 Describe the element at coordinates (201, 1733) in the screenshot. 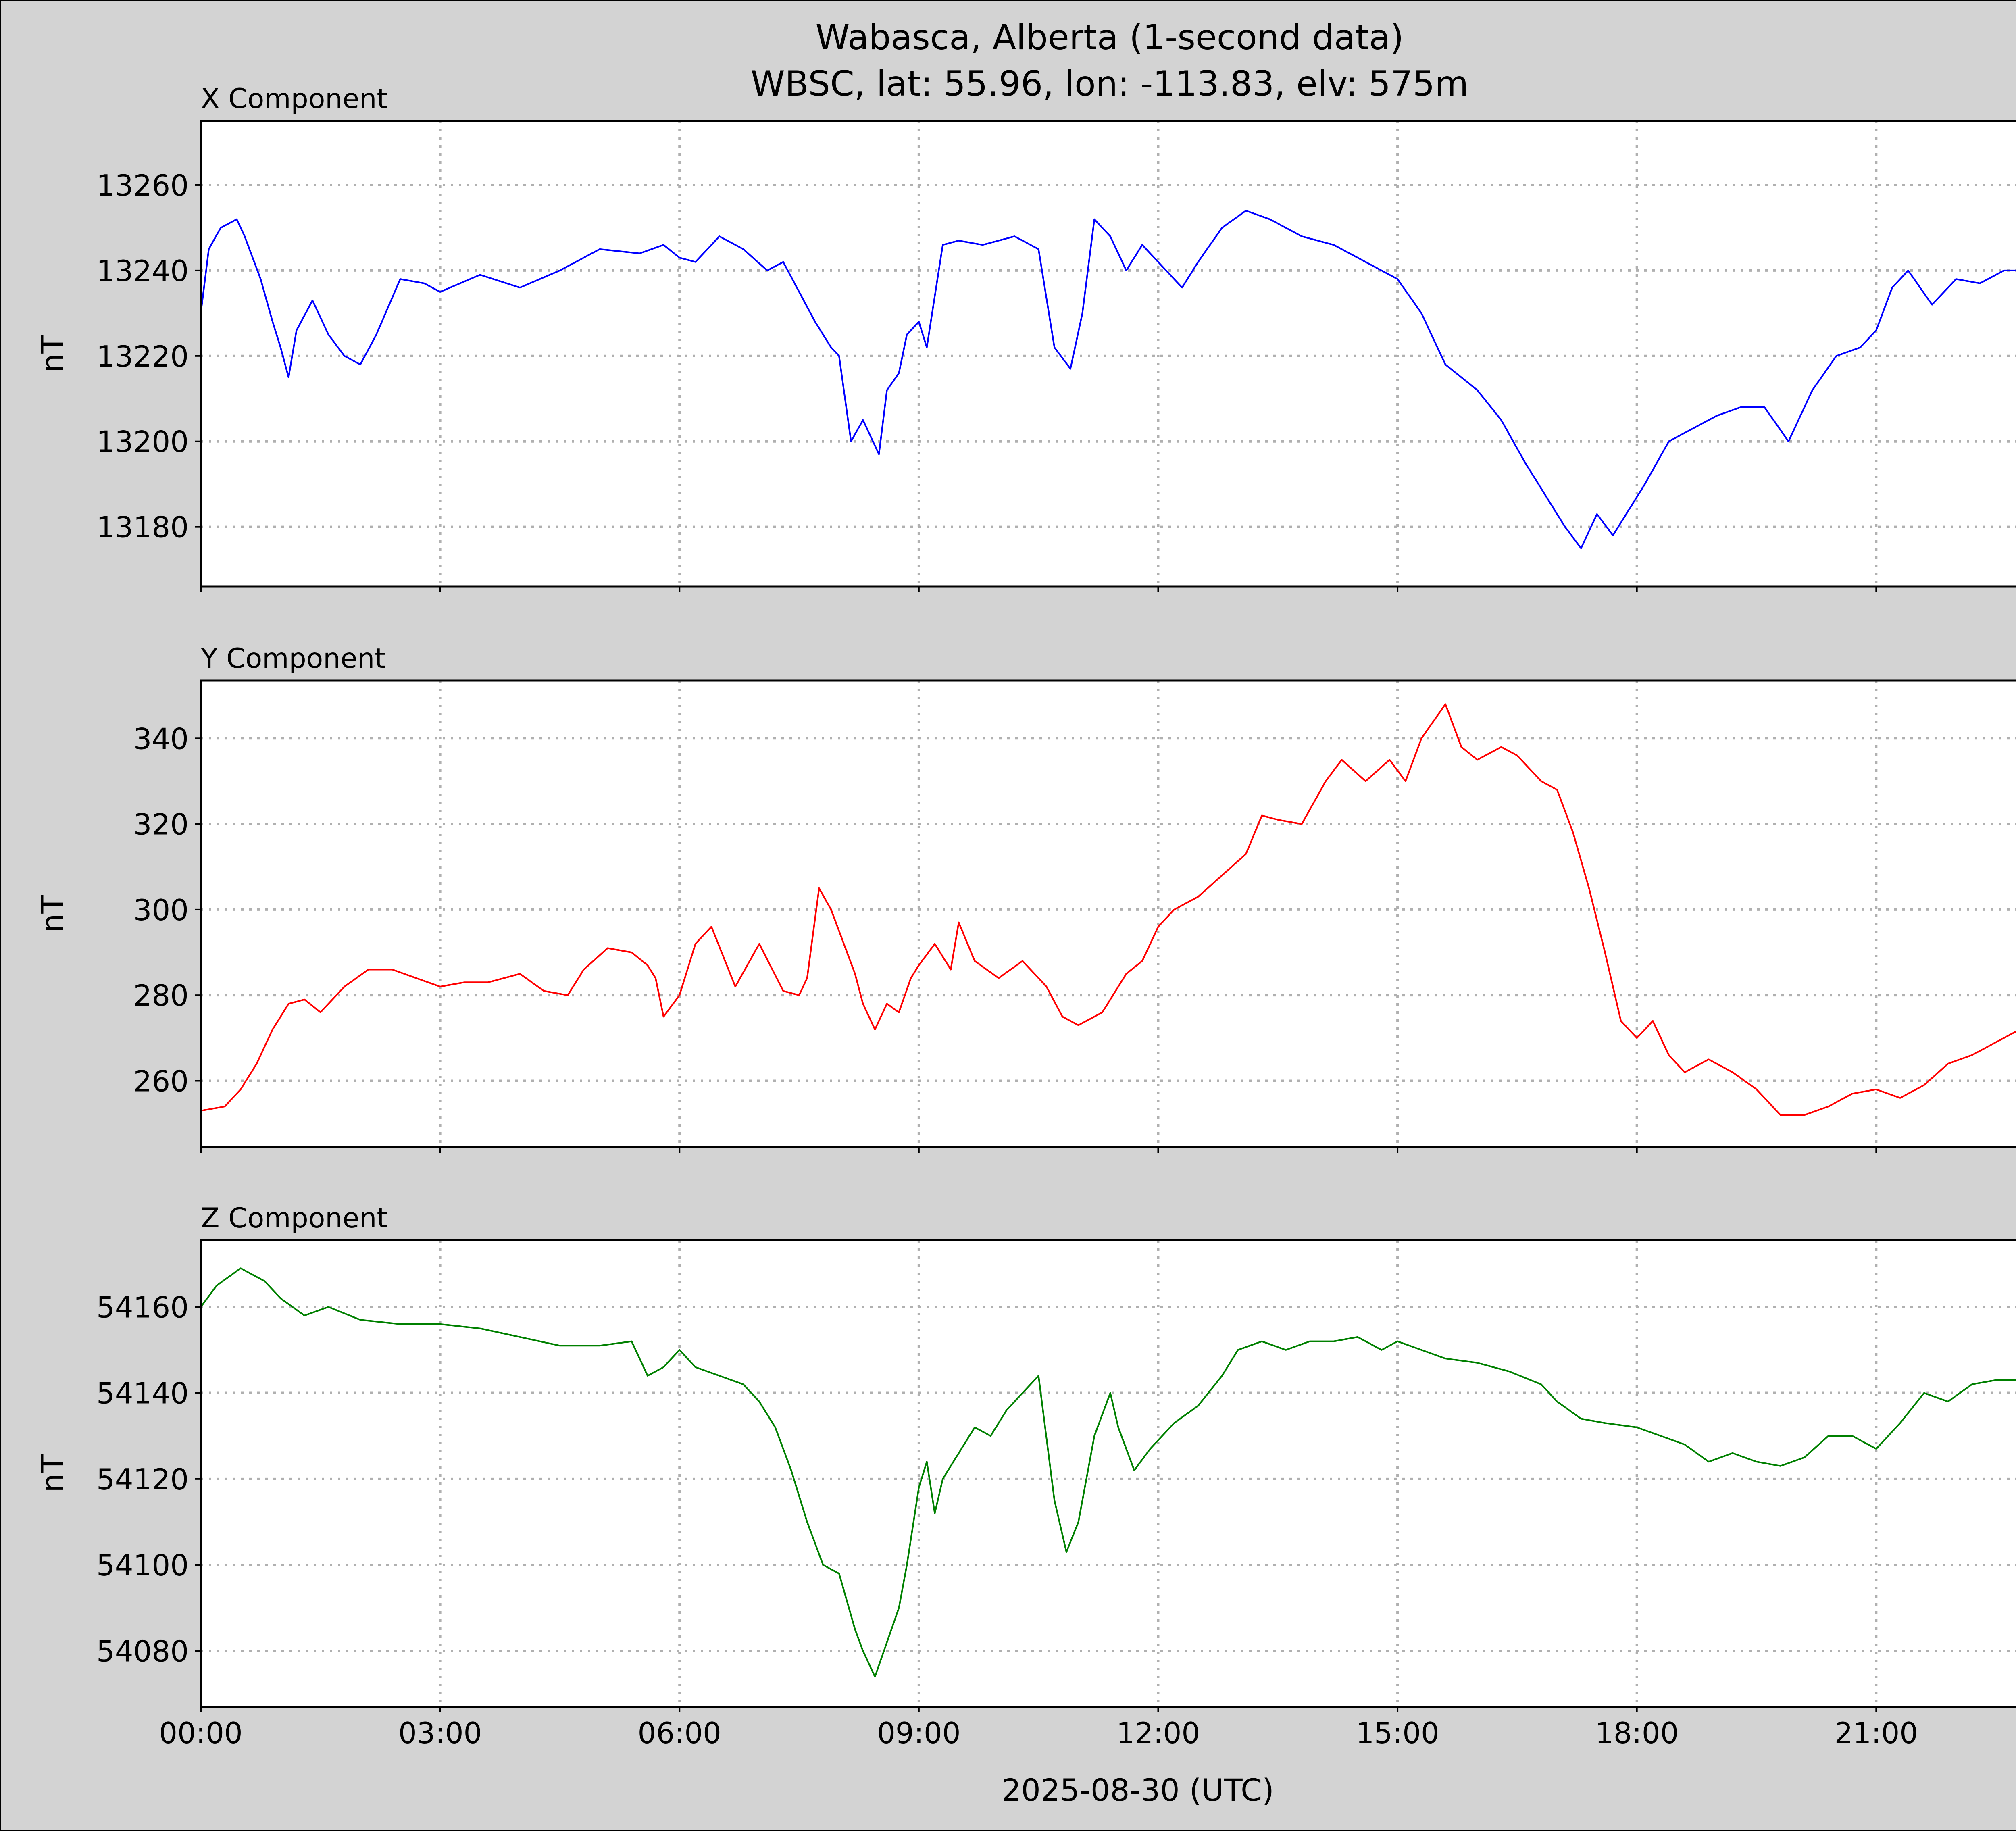

I see `xtick-label-0: 00:00` at that location.